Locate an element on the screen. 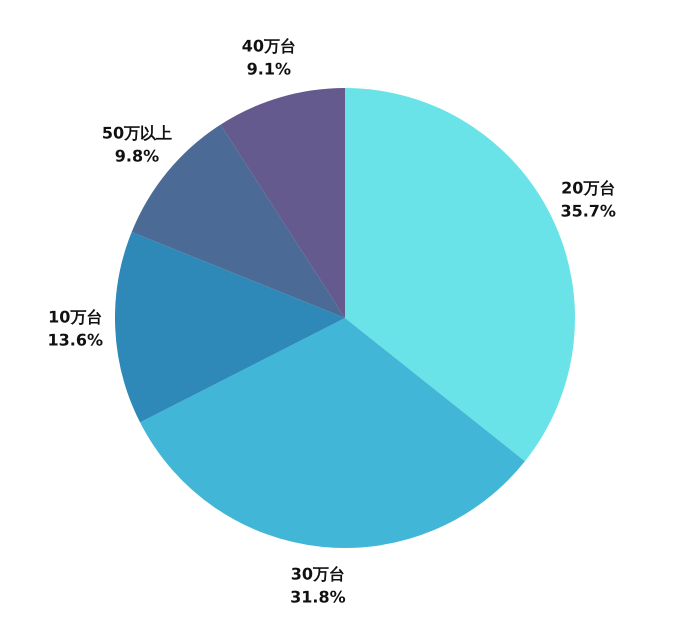 The height and width of the screenshot is (642, 690). slice-label: 30万台 is located at coordinates (318, 574).